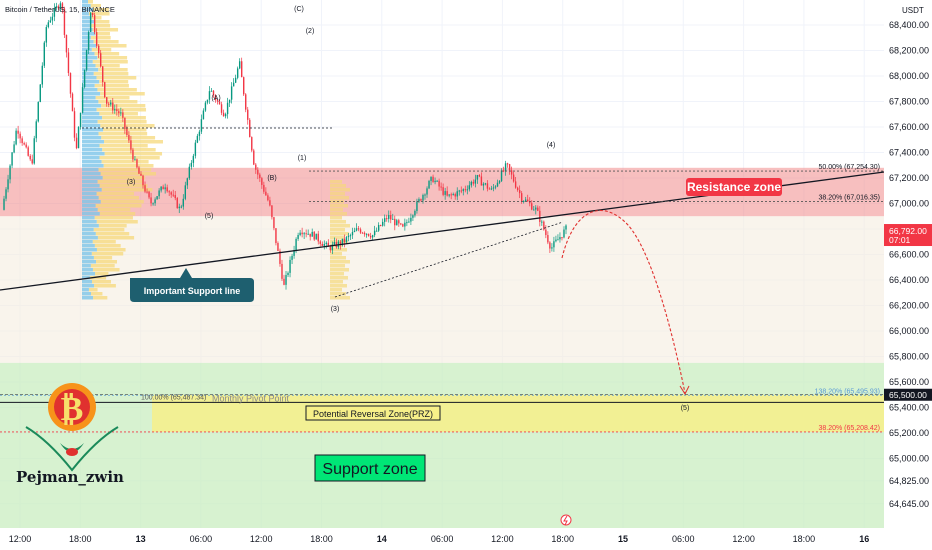  What do you see at coordinates (192, 285) in the screenshot?
I see `support-line-badge: Important Support line` at bounding box center [192, 285].